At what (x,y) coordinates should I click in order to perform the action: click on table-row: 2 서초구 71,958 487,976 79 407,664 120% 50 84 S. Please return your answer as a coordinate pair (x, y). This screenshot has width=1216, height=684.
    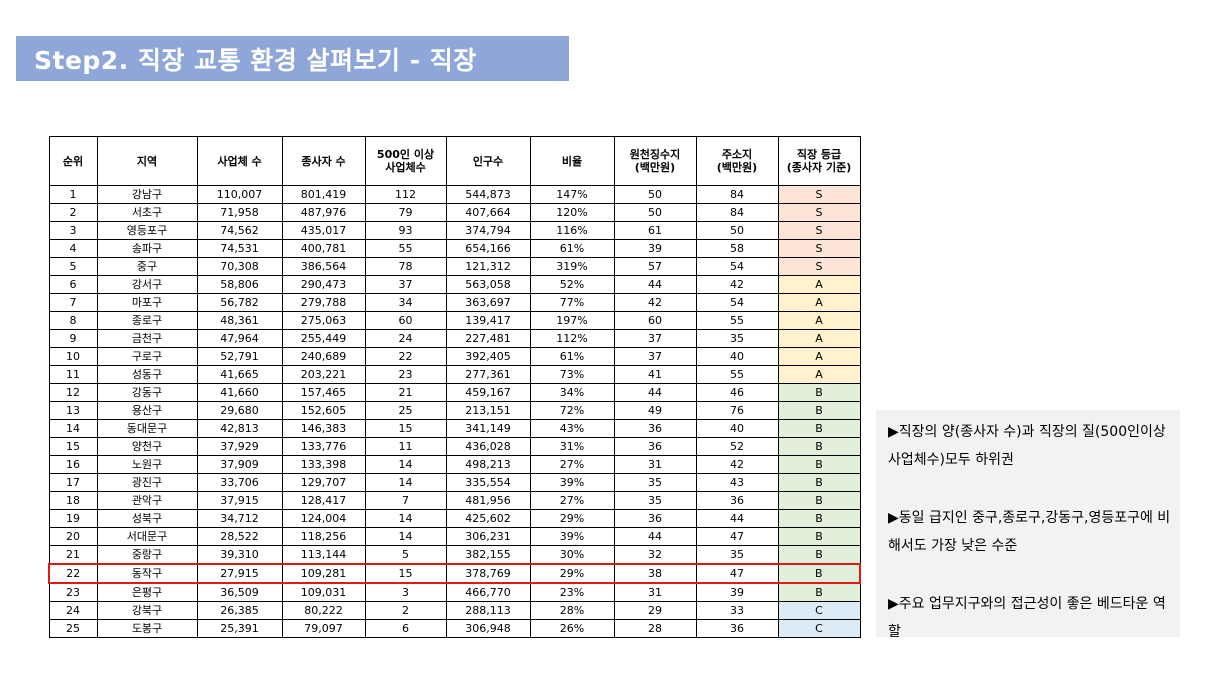
    Looking at the image, I should click on (454, 212).